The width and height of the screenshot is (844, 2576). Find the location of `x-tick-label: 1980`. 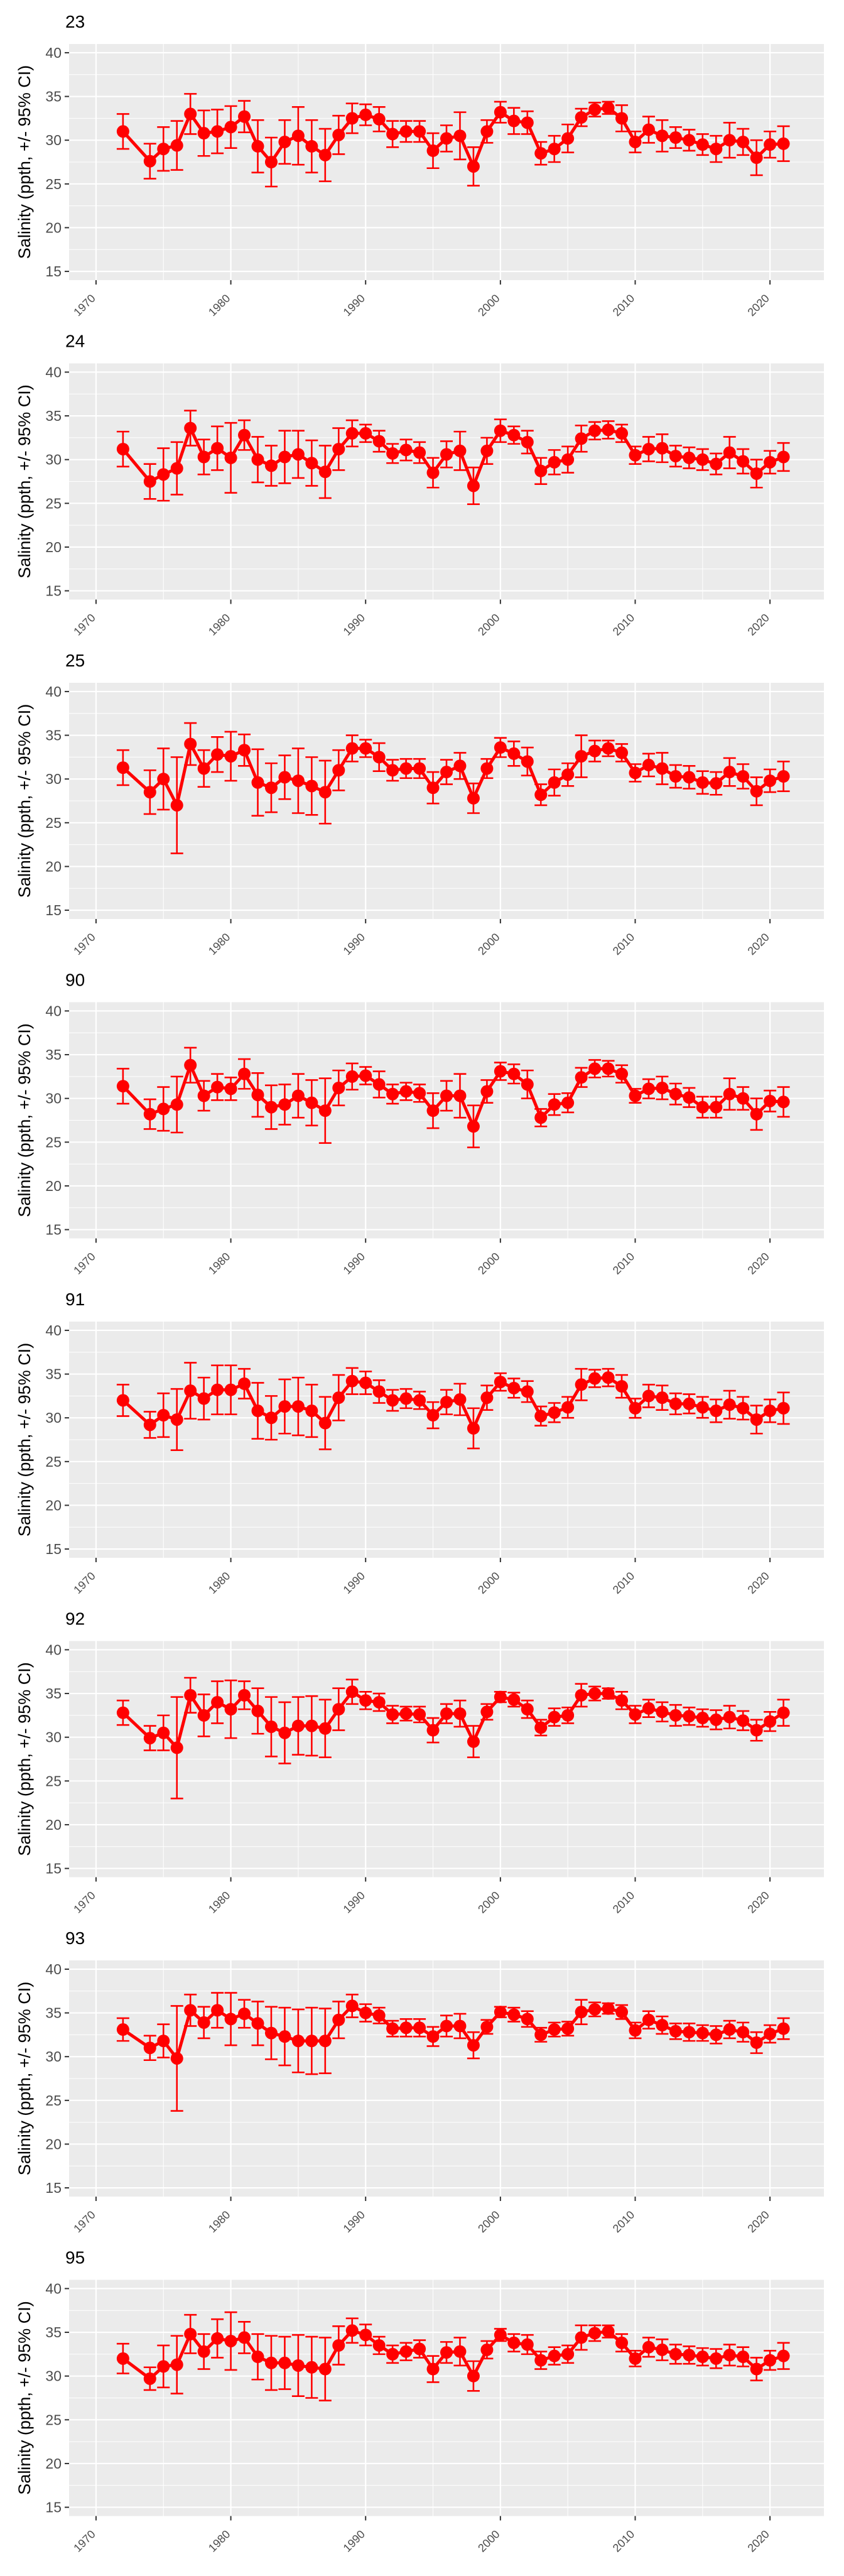

x-tick-label: 1980 is located at coordinates (219, 1263).